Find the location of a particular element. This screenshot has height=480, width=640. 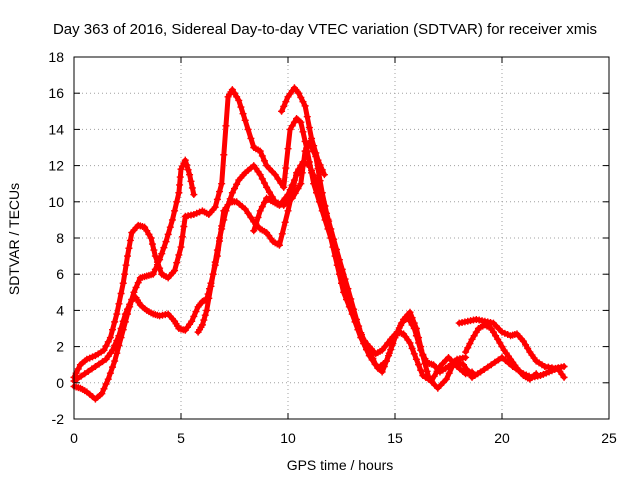

y-tick-label: 0 is located at coordinates (60, 383).